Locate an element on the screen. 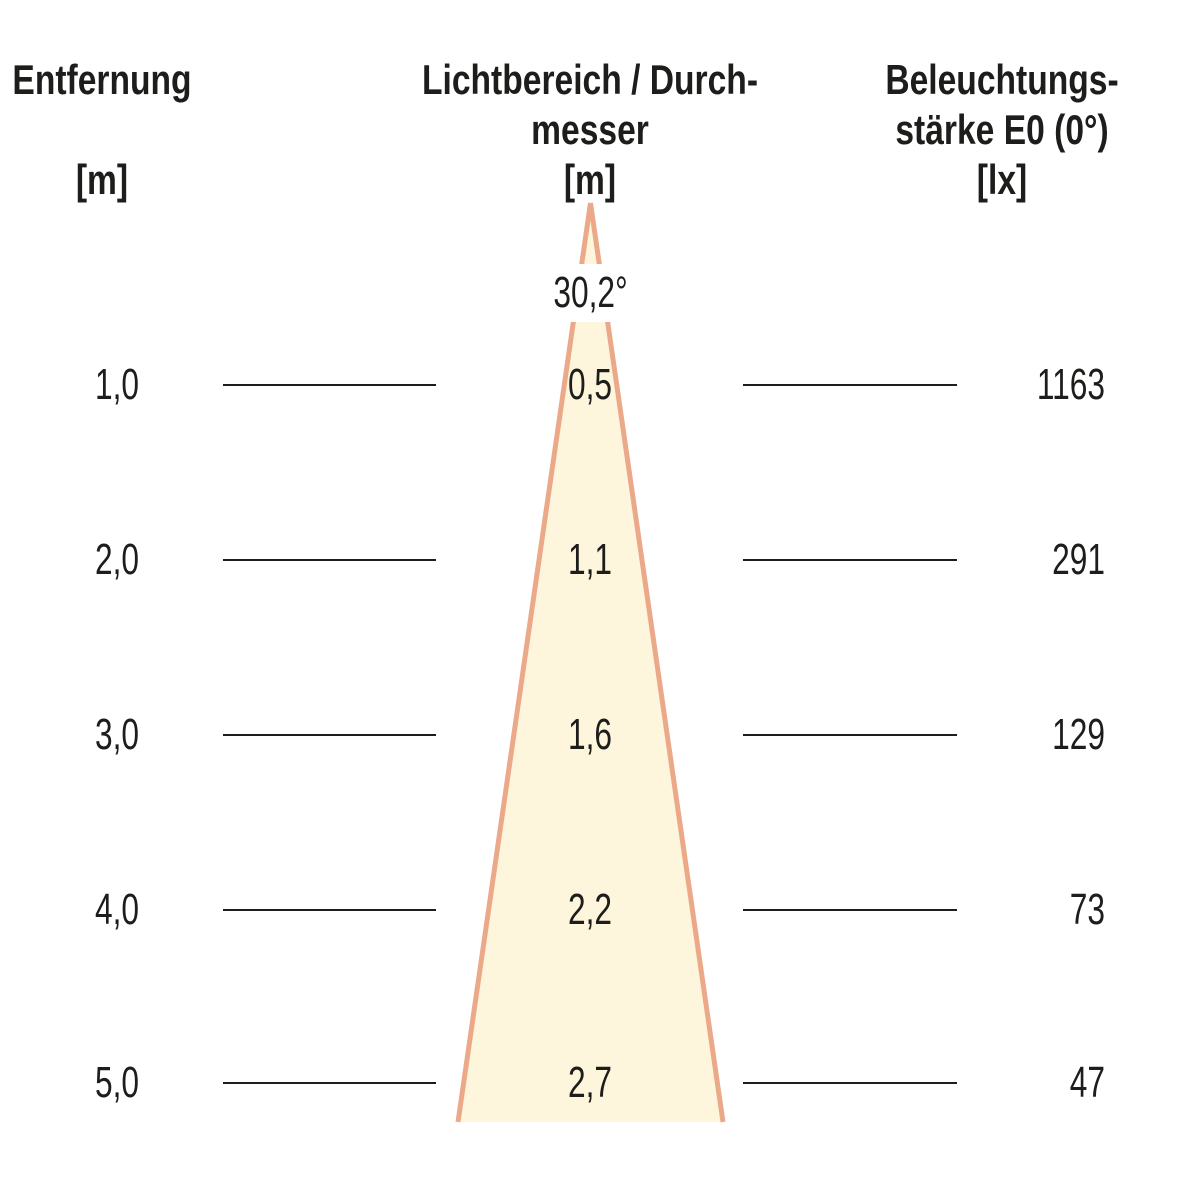 The image size is (1182, 1182). table-row: 2,0 1,1 291 is located at coordinates (591, 560).